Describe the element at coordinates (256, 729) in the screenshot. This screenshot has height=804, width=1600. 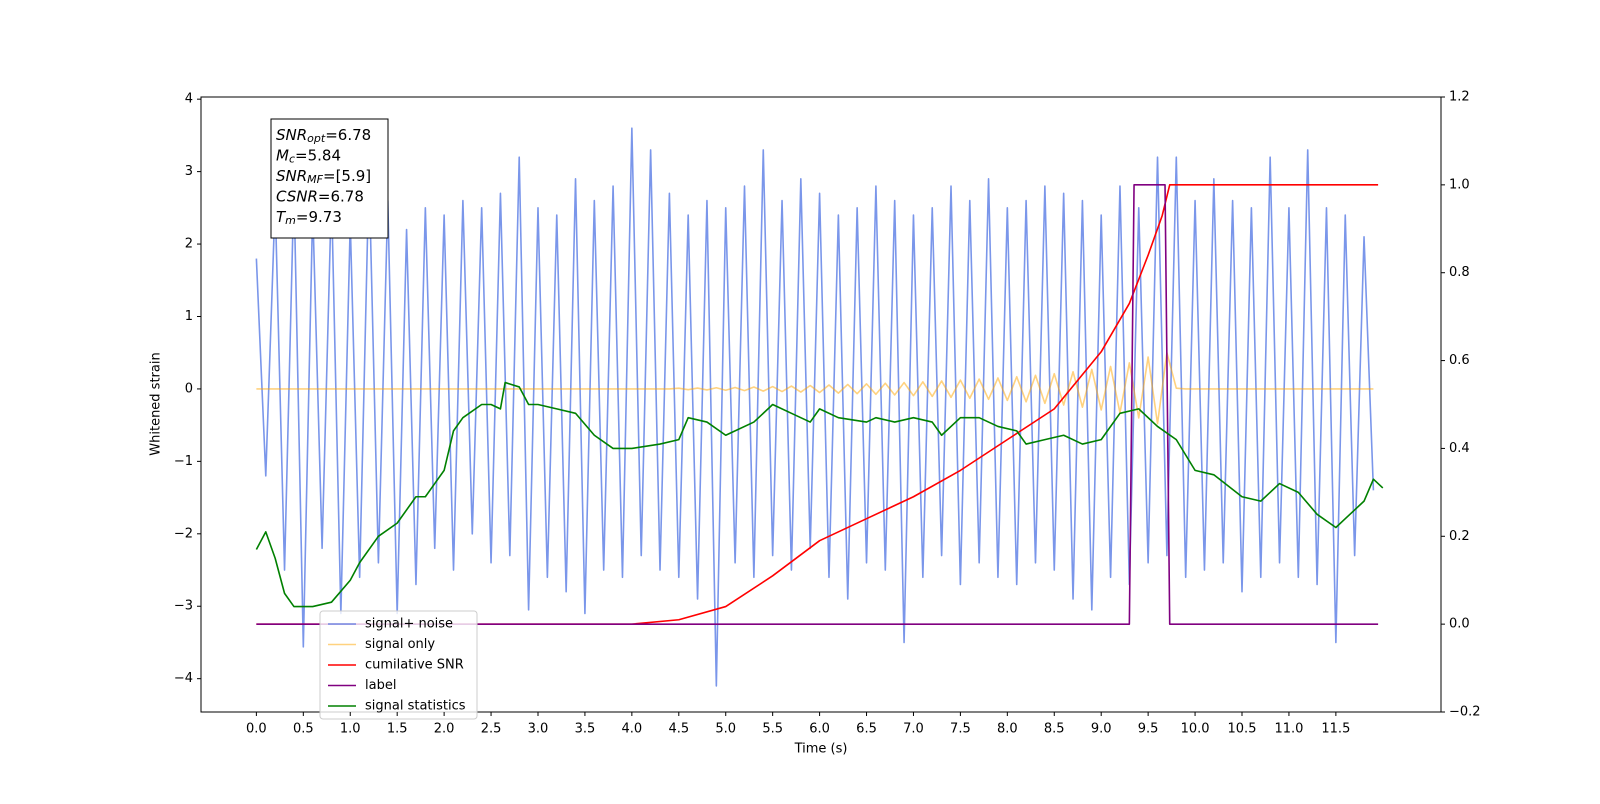
I see `x-tick-label: 0.0` at that location.